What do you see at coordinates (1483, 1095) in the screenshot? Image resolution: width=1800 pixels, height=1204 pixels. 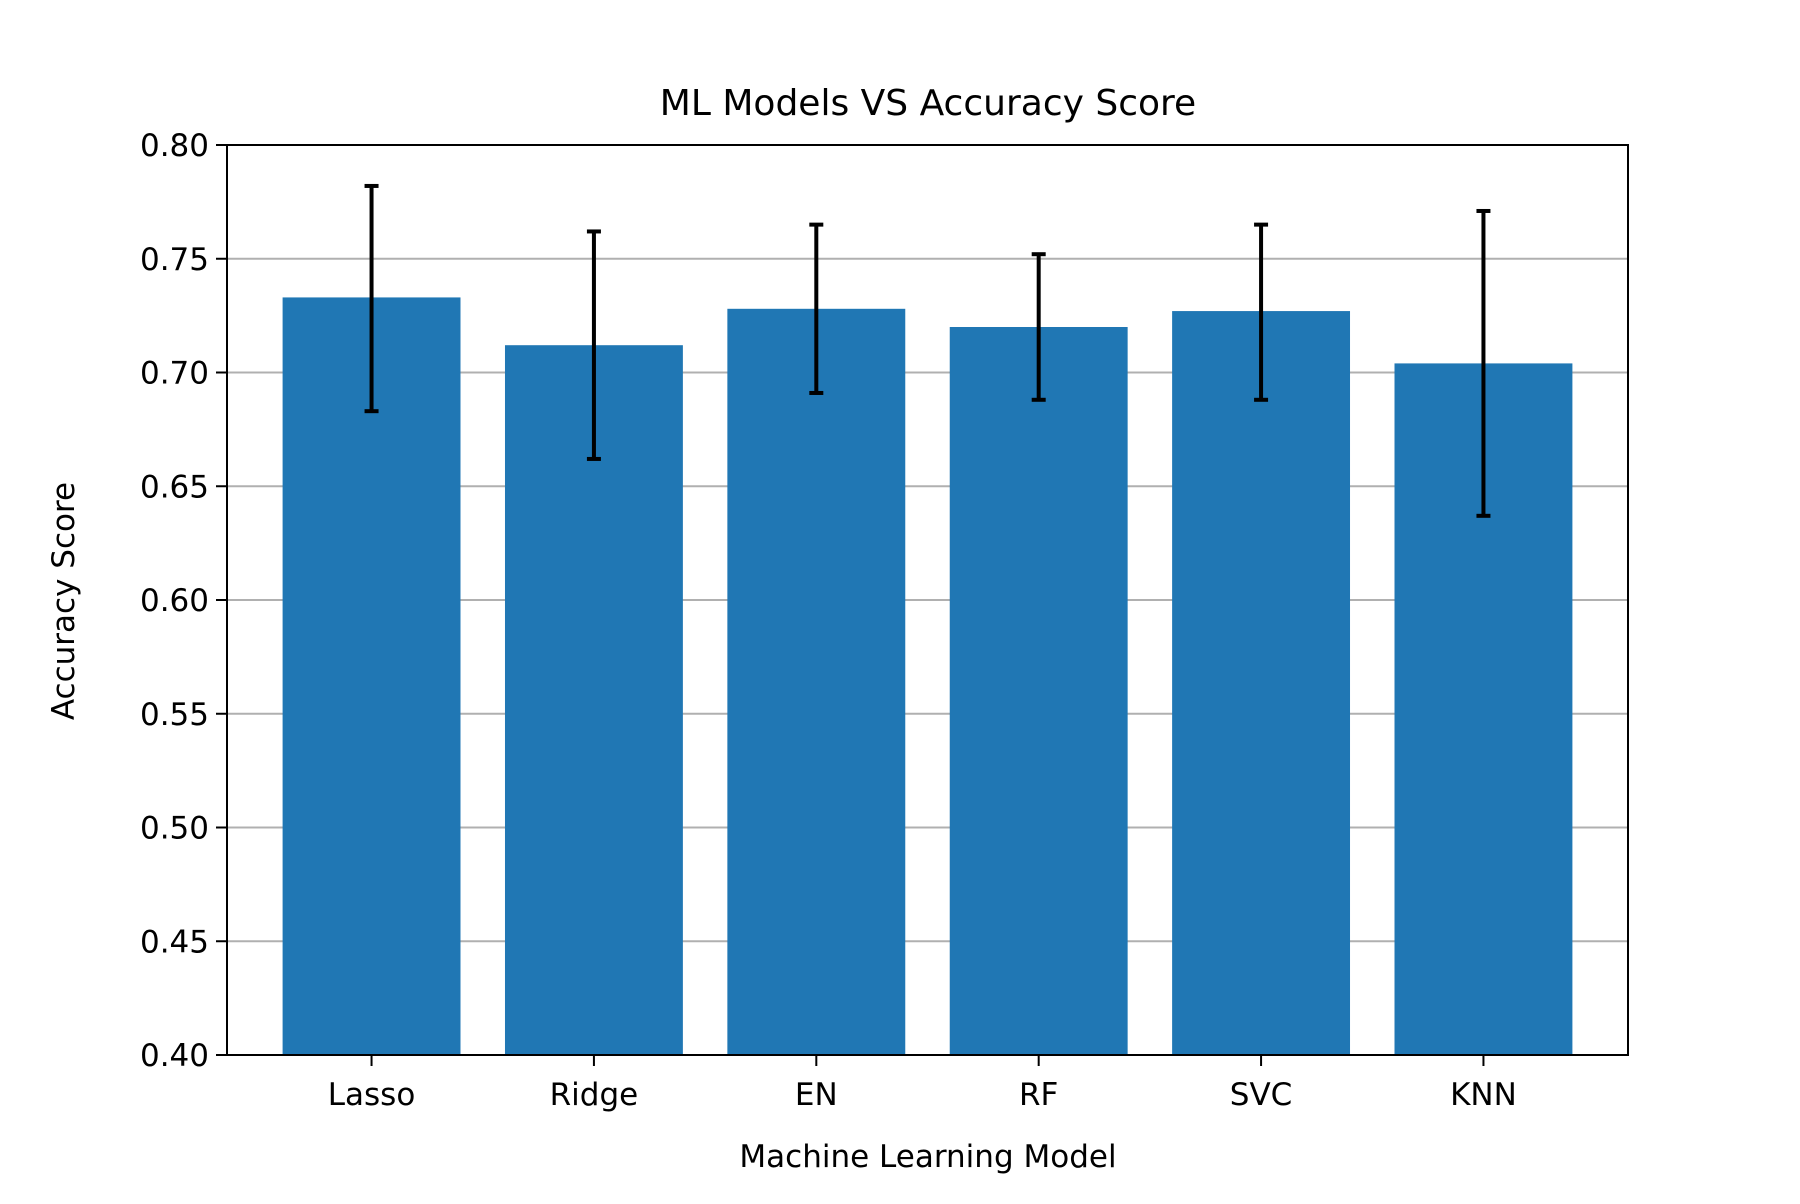 I see `x-tick-label: KNN` at bounding box center [1483, 1095].